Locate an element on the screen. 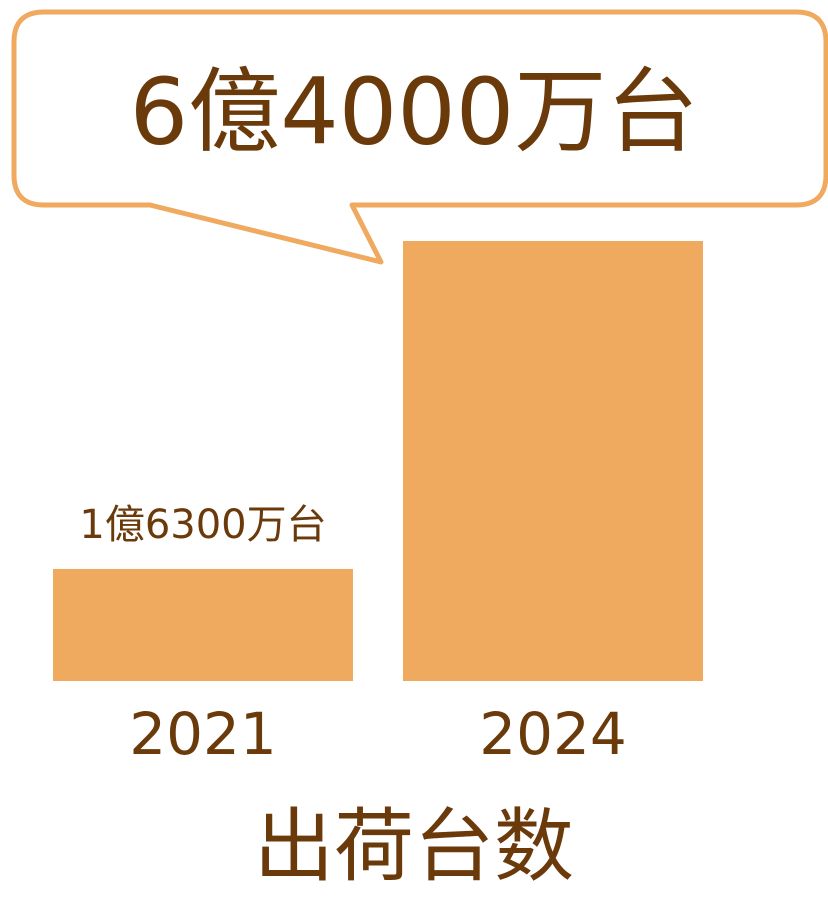 The width and height of the screenshot is (828, 911). x-tick-label: 2024 is located at coordinates (553, 734).